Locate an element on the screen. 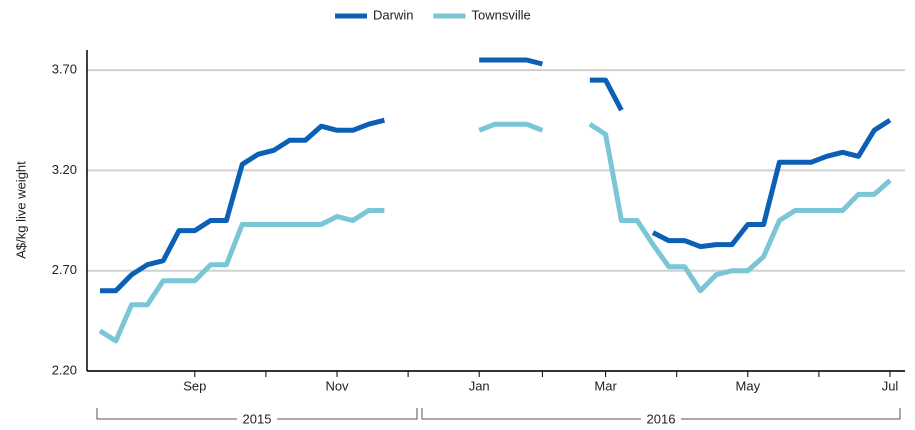 The width and height of the screenshot is (915, 430). x-tick-label: Nov is located at coordinates (337, 385).